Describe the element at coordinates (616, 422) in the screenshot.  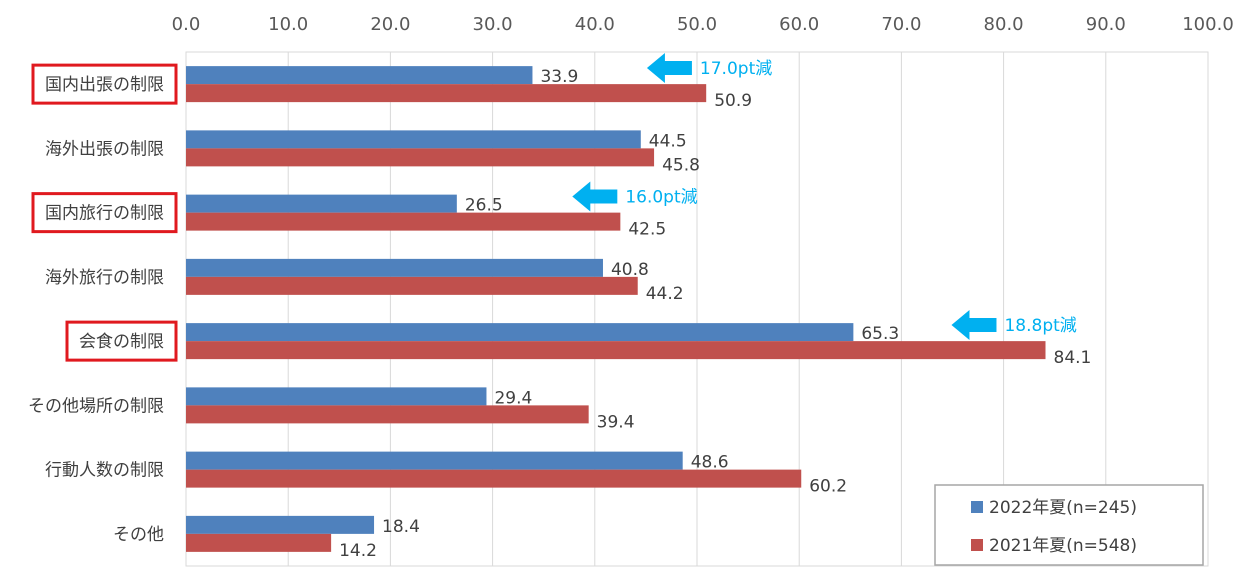
I see `data-label: 39.4` at that location.